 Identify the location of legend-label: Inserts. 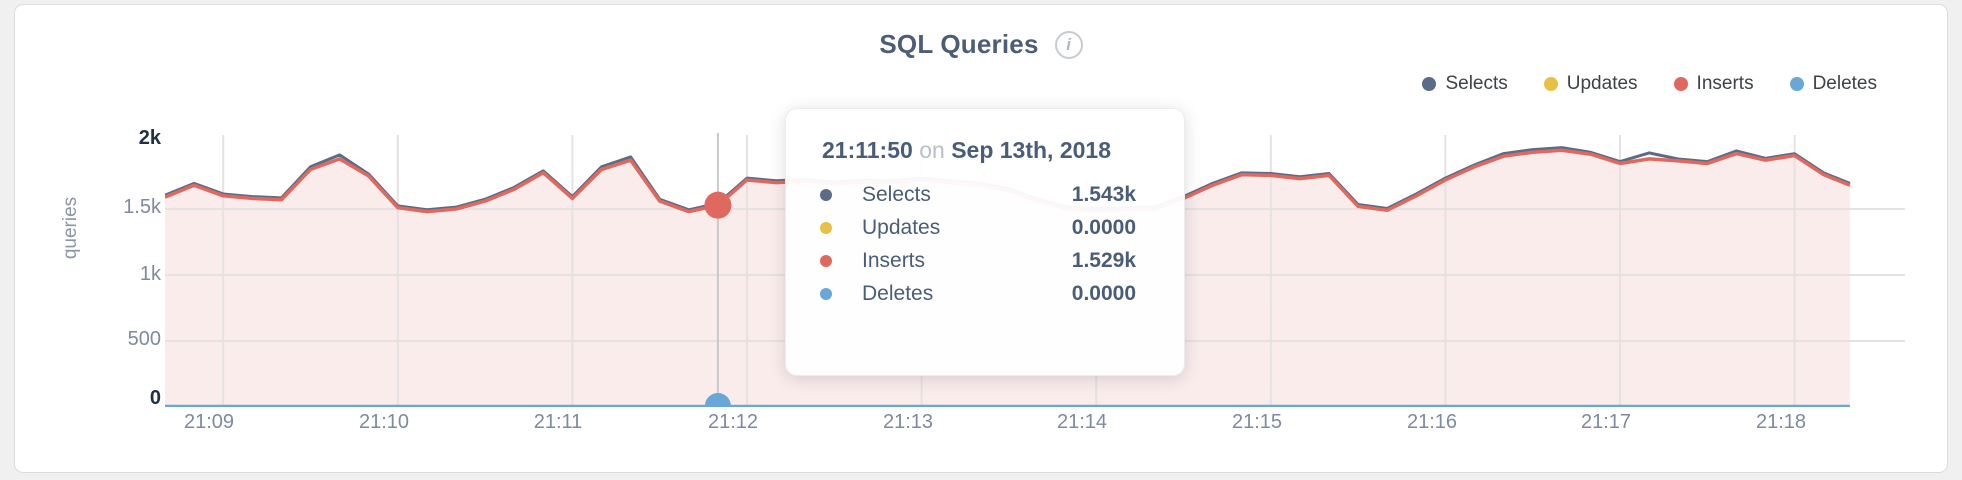
(1725, 83).